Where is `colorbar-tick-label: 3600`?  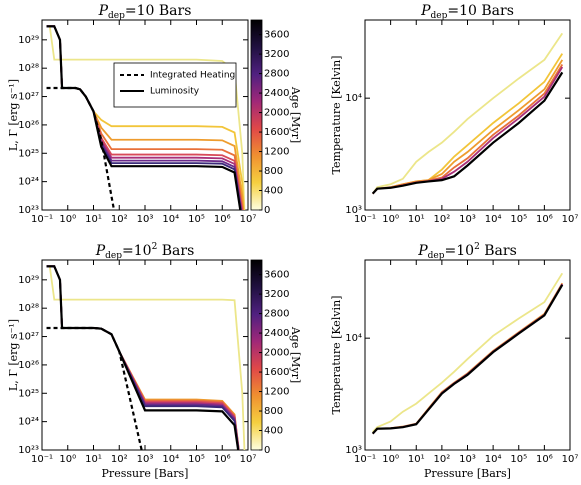 colorbar-tick-label: 3600 is located at coordinates (276, 275).